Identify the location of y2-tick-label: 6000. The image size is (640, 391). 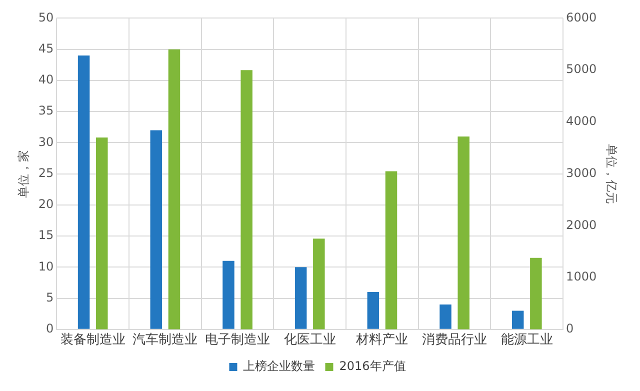
(581, 17).